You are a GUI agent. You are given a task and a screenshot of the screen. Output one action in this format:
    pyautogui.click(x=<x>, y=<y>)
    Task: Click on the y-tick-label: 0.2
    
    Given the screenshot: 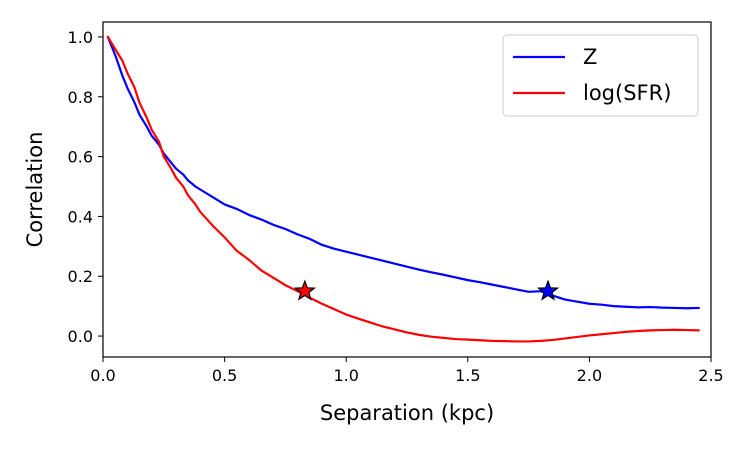 What is the action you would take?
    pyautogui.click(x=80, y=276)
    